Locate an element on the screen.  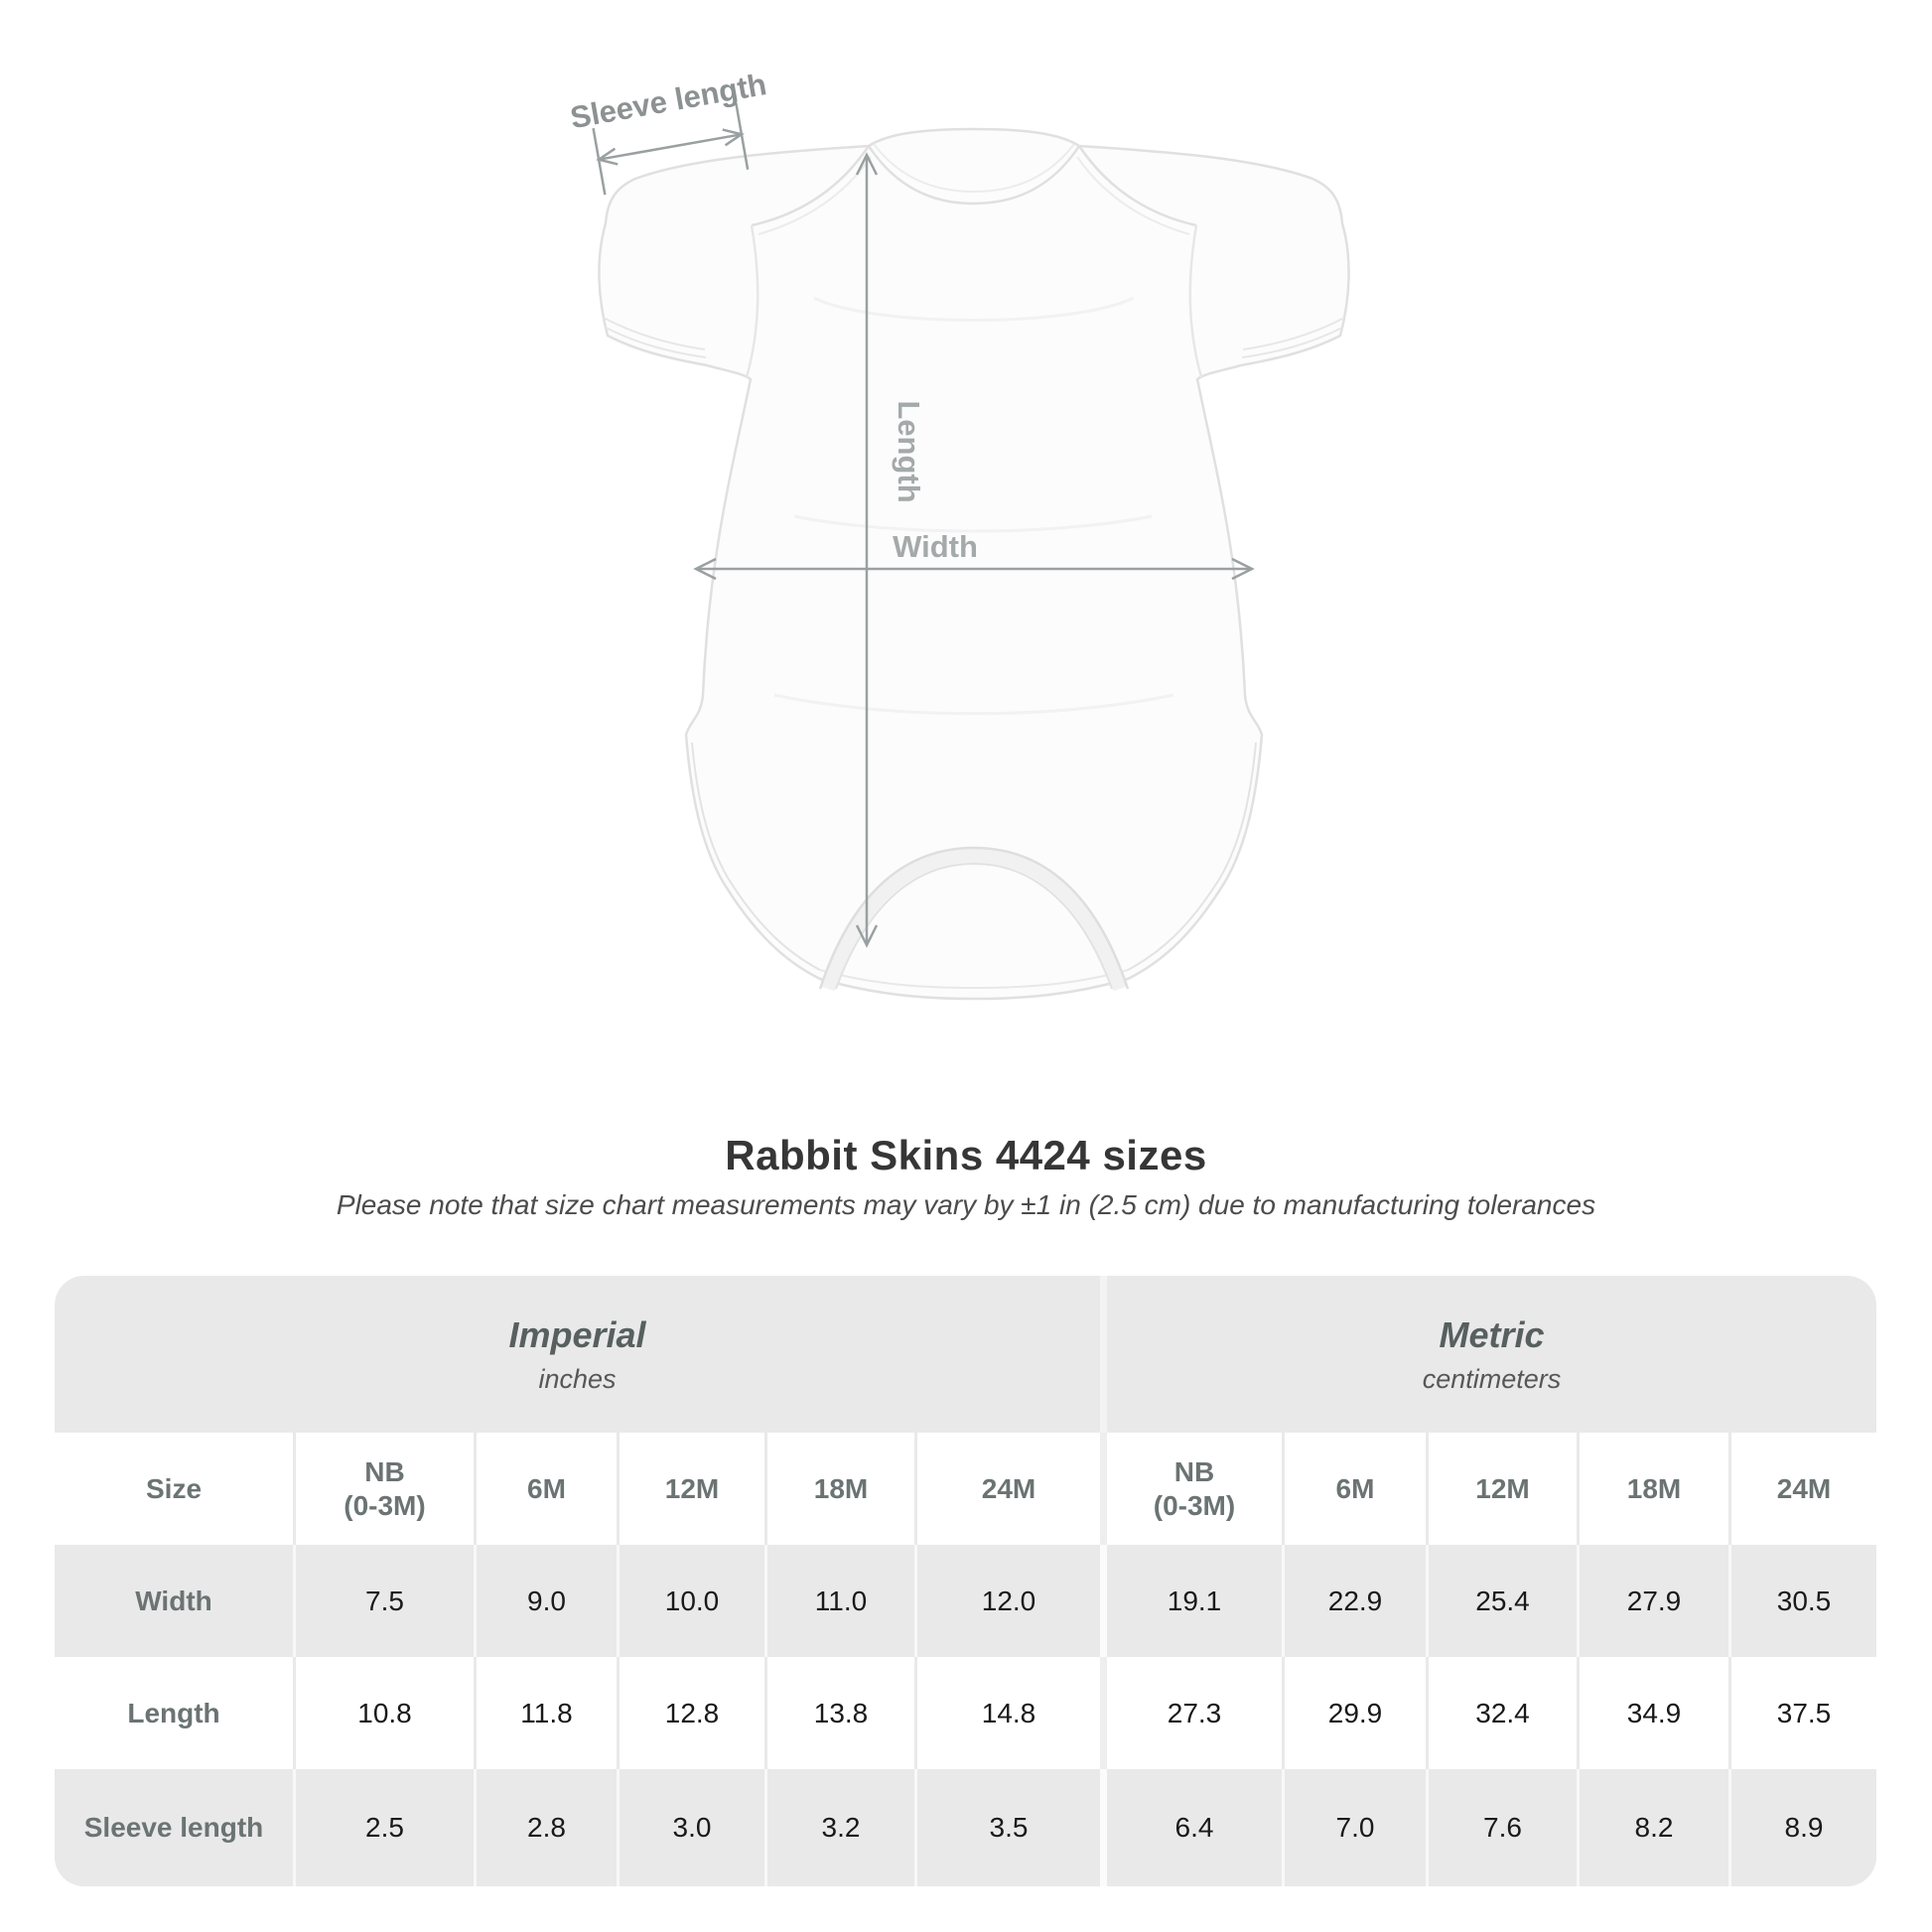
sleeve-metric-24m: 8.9 is located at coordinates (1802, 1828).